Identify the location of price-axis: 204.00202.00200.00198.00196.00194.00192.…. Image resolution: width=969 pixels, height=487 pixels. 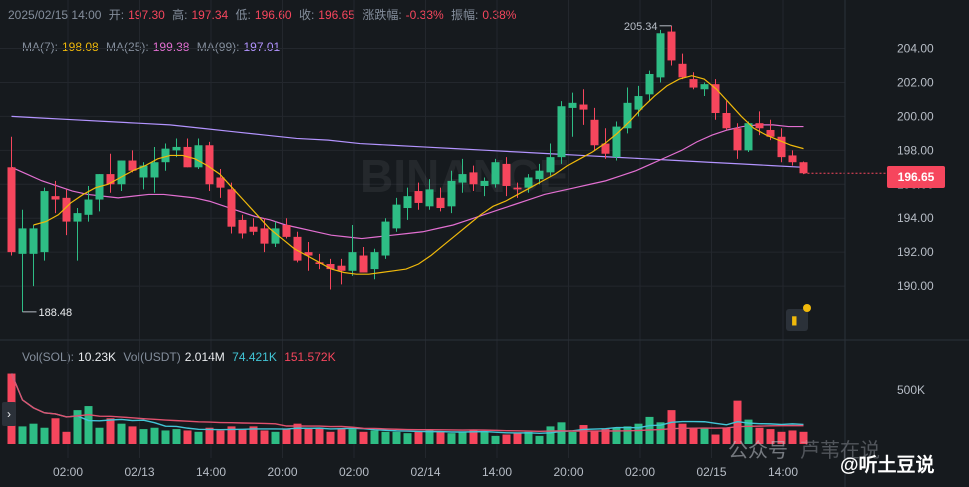
(915, 219).